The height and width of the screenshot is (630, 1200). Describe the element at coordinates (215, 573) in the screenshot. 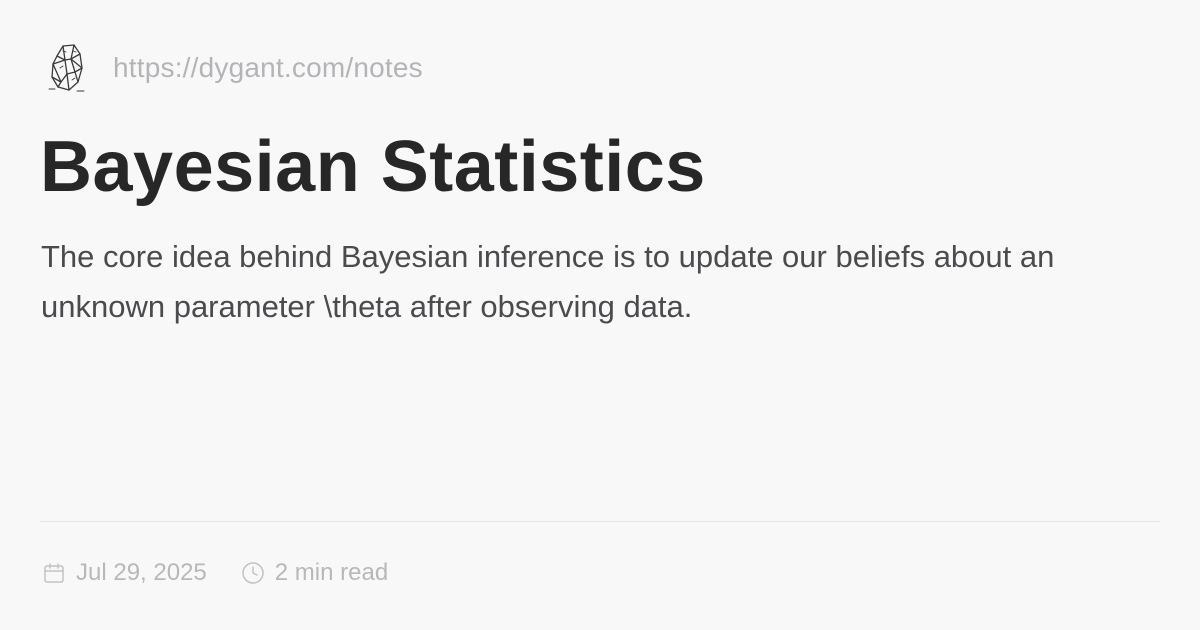

I see `post-meta: Jul 29, 2025 2 min read` at that location.